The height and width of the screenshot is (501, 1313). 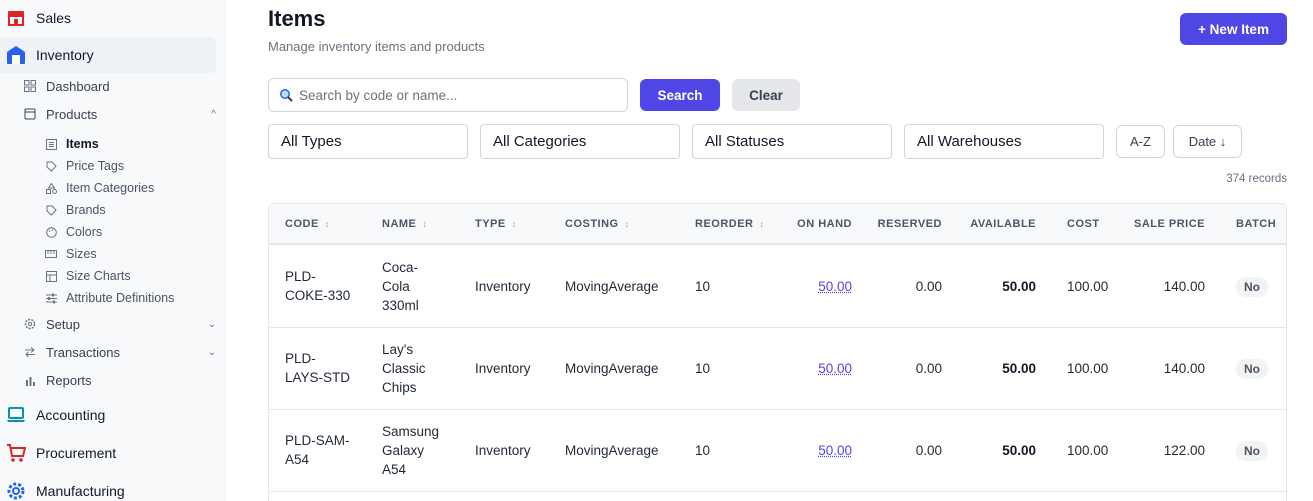 I want to click on header-reserved: RESERVED, so click(x=910, y=224).